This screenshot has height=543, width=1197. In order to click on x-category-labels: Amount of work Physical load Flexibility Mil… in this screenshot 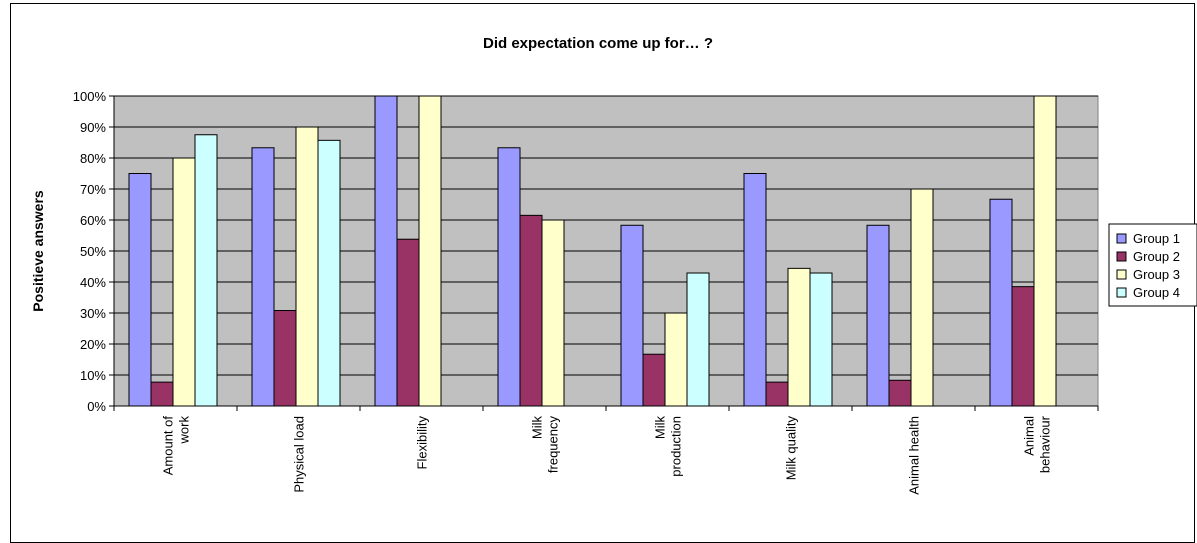, I will do `click(607, 454)`.